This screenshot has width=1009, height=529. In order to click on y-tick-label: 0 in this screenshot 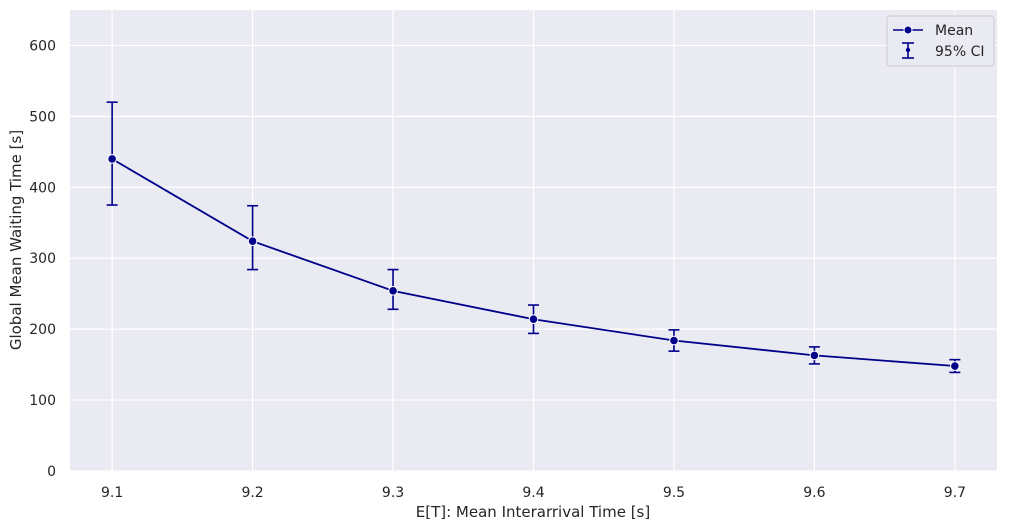, I will do `click(51, 472)`.